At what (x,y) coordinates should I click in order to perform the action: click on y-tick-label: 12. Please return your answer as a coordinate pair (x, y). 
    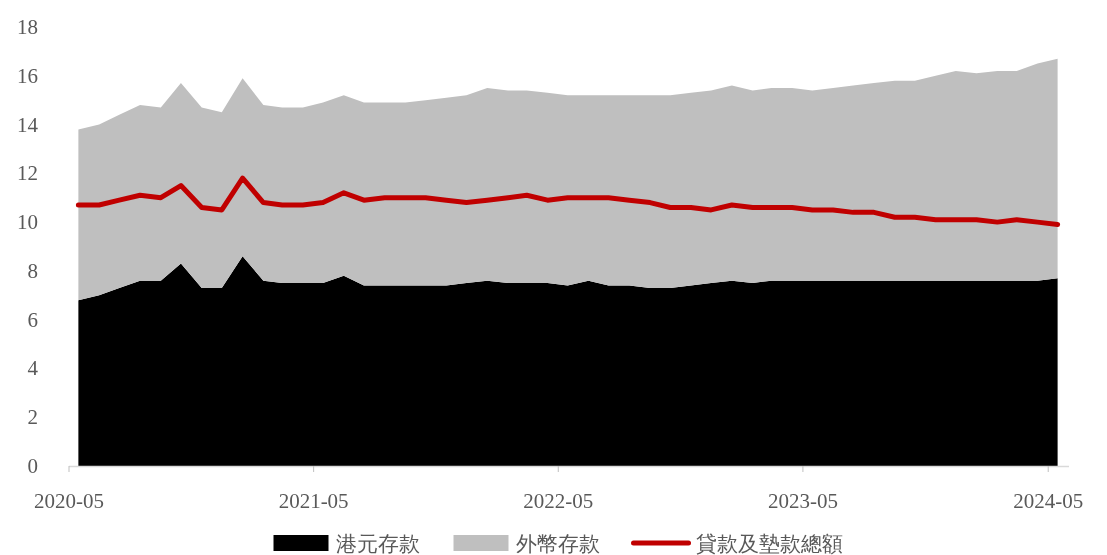
    Looking at the image, I should click on (27, 173).